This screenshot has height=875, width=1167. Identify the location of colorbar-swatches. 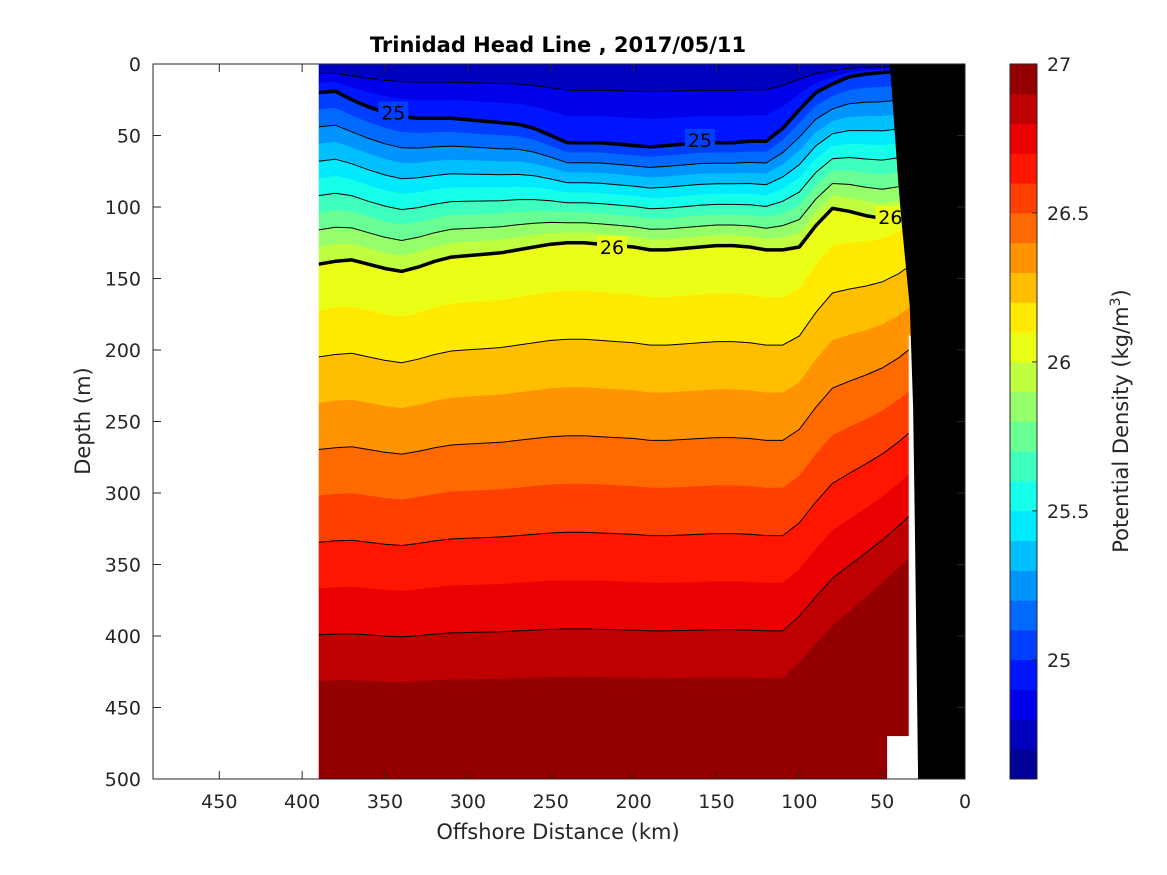
(1023, 422).